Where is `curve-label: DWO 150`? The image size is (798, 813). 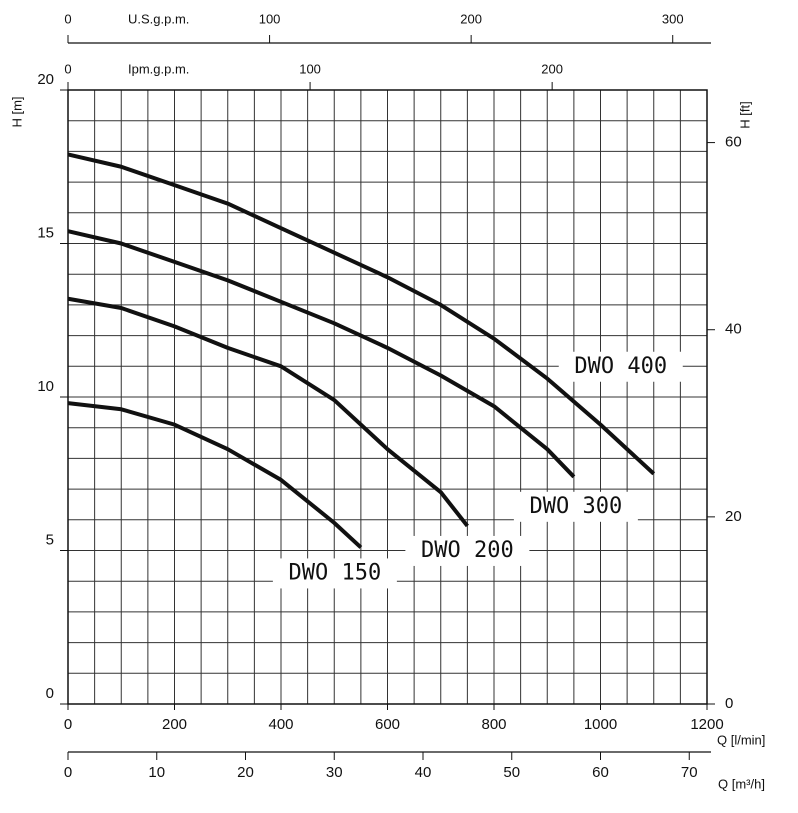 curve-label: DWO 150 is located at coordinates (335, 572).